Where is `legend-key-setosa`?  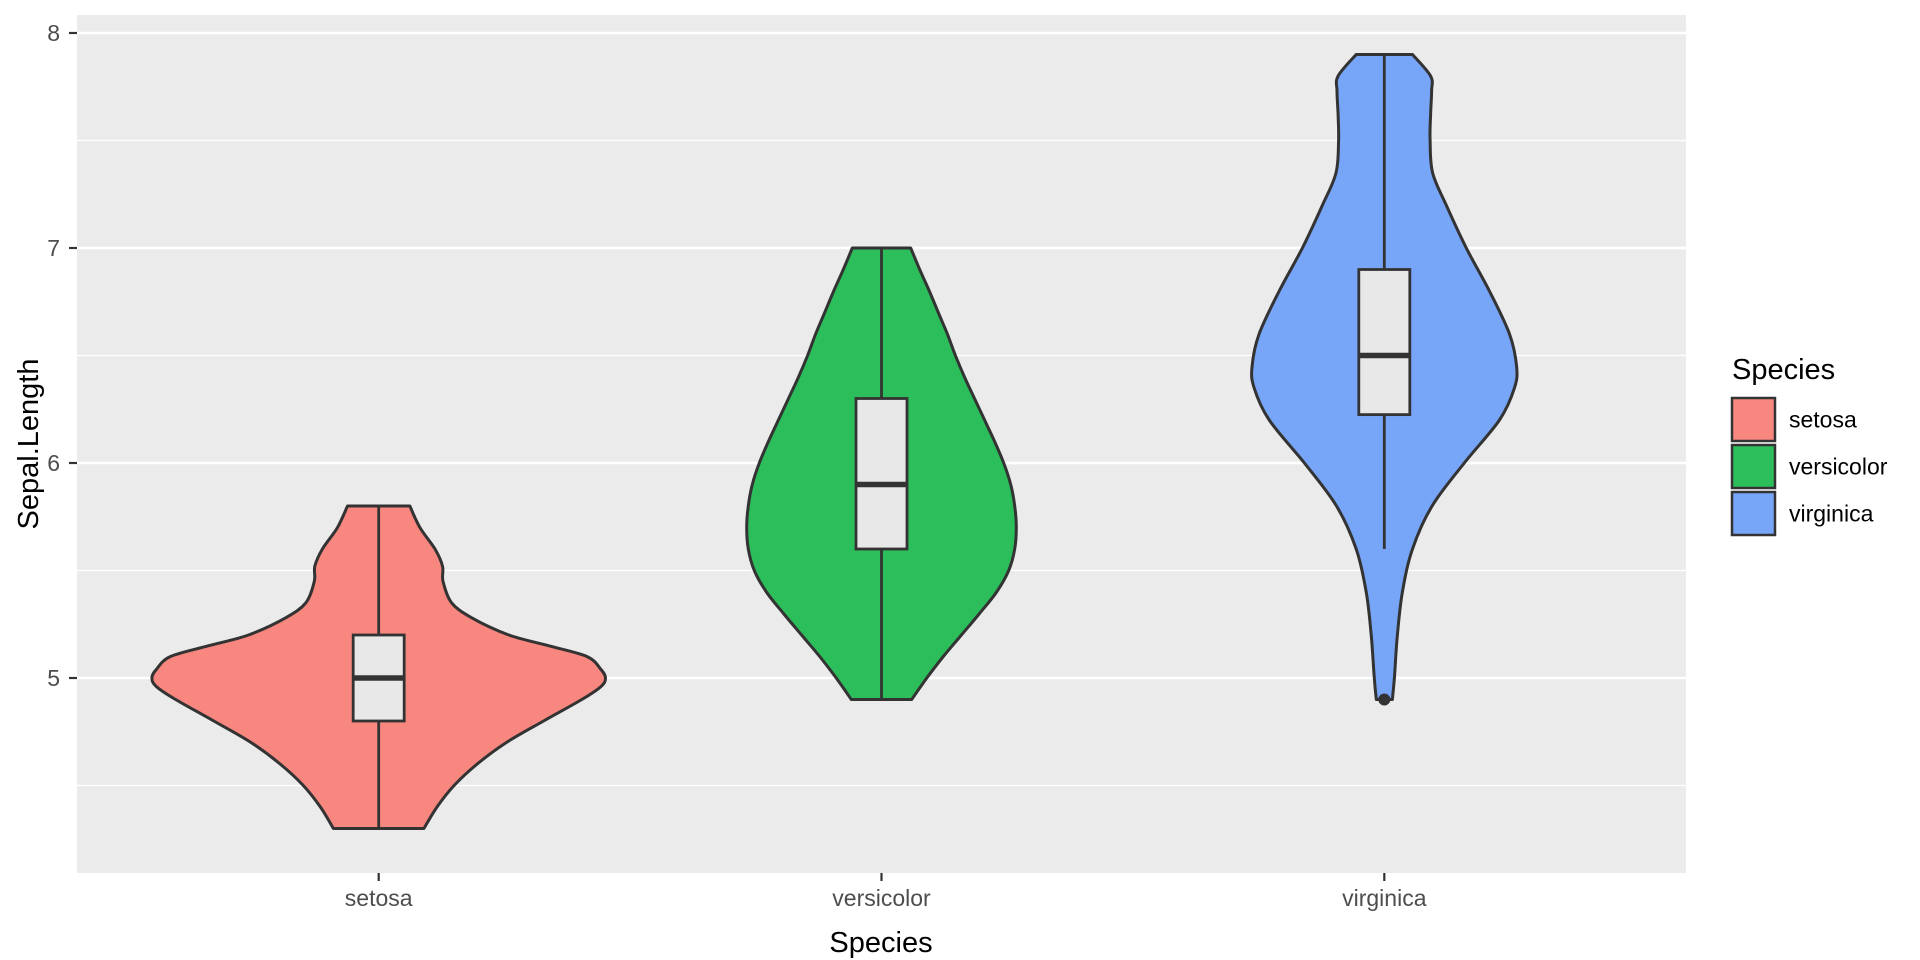
legend-key-setosa is located at coordinates (1753, 419).